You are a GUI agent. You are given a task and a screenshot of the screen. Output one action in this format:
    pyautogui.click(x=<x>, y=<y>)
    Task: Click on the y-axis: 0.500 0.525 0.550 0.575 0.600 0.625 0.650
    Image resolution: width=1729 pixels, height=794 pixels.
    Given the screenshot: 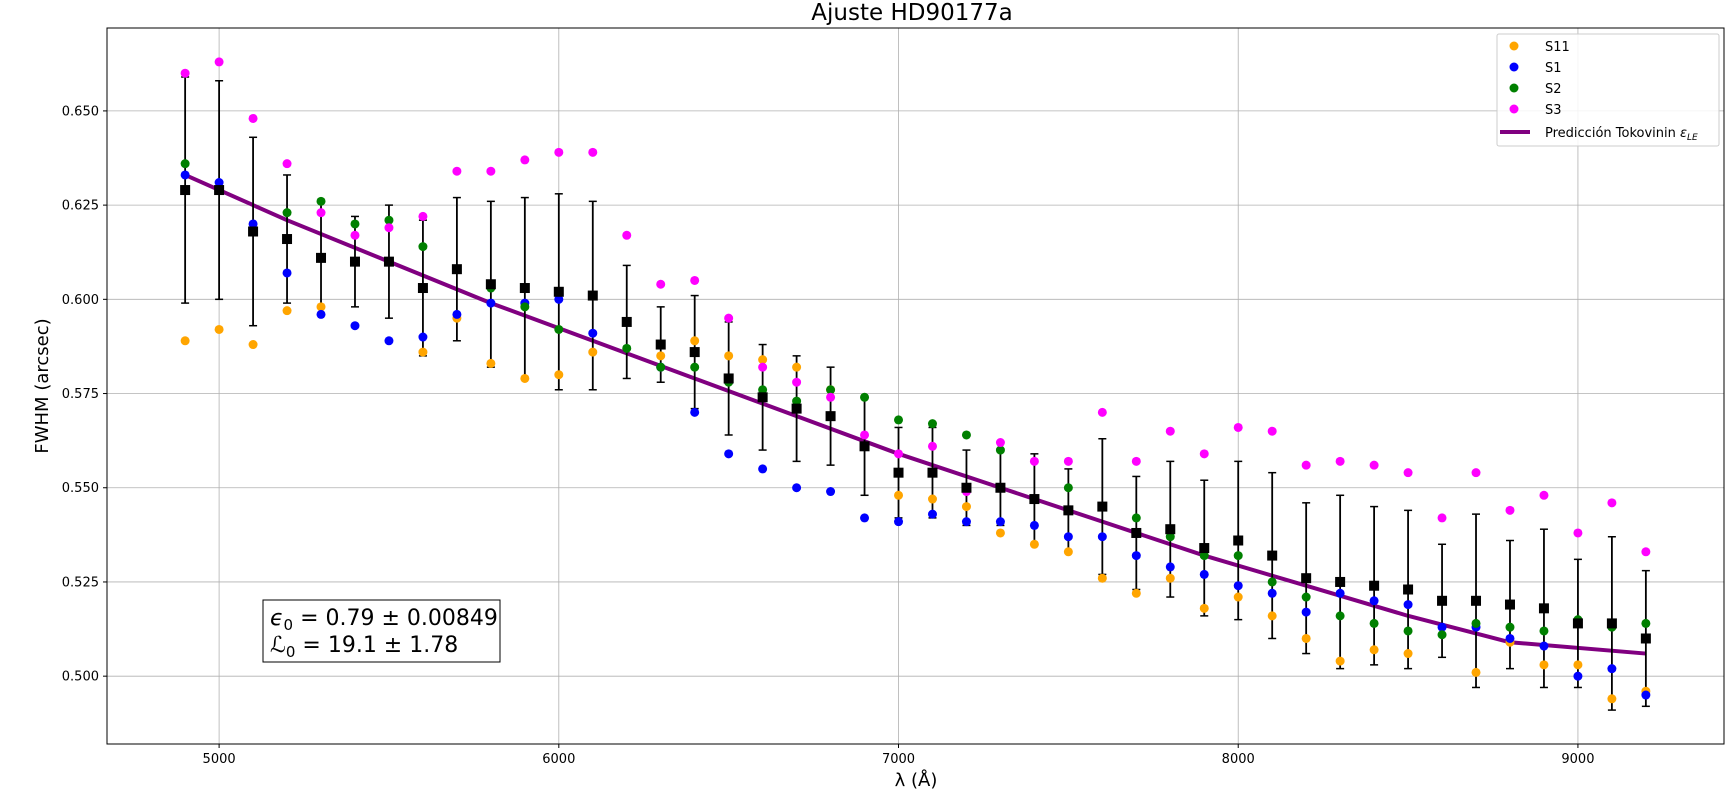 What is the action you would take?
    pyautogui.click(x=84, y=394)
    